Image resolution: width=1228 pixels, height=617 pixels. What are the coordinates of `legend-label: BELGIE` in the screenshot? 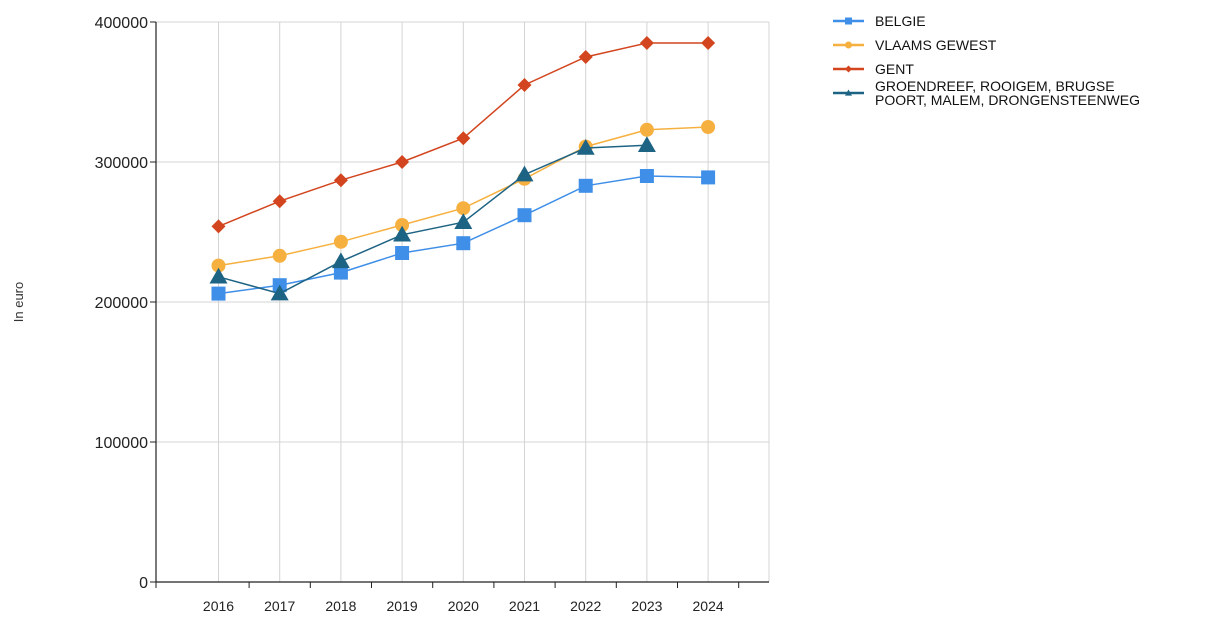 It's located at (900, 21).